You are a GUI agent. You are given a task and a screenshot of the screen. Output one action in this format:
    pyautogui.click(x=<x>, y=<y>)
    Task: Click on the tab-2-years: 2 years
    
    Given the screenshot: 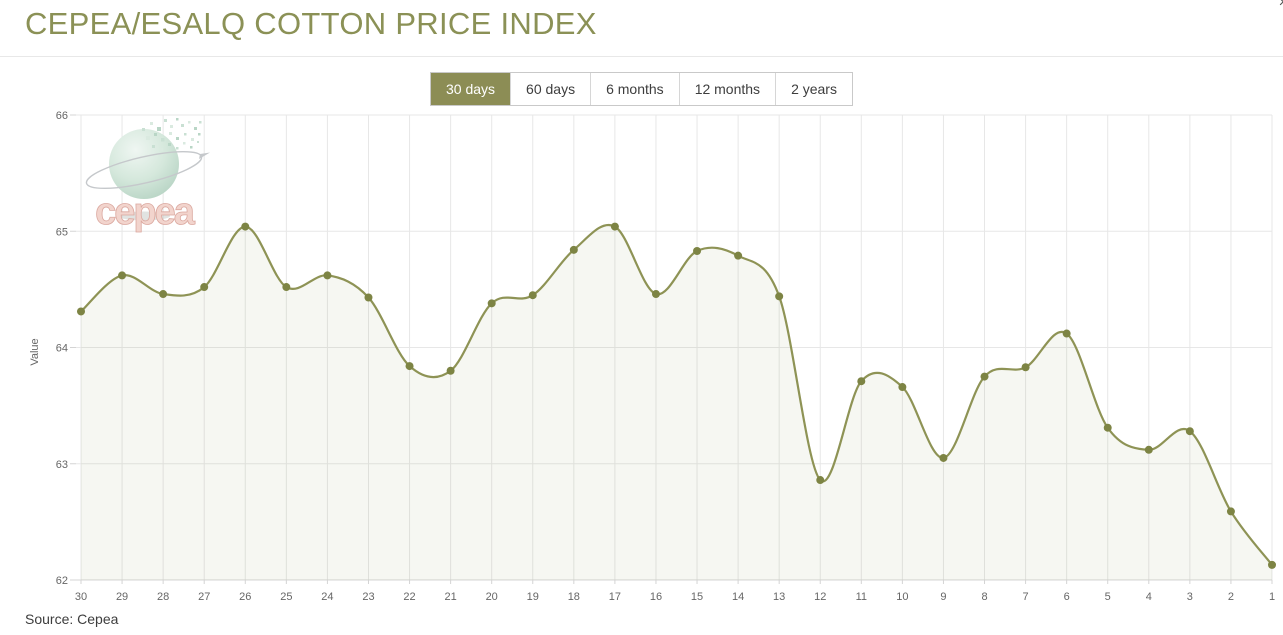 What is the action you would take?
    pyautogui.click(x=813, y=89)
    